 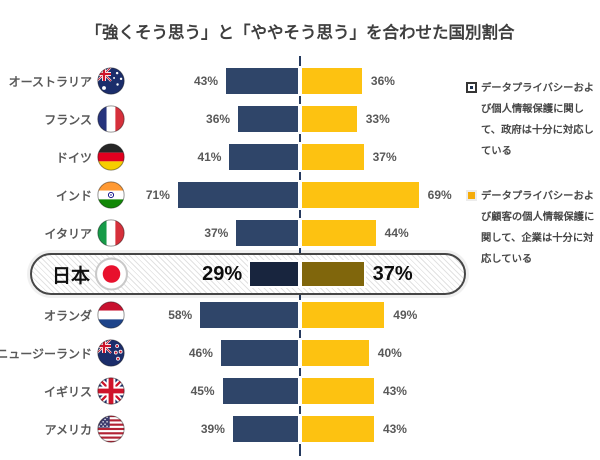 I want to click on left-value-label: 71%, so click(x=157, y=195).